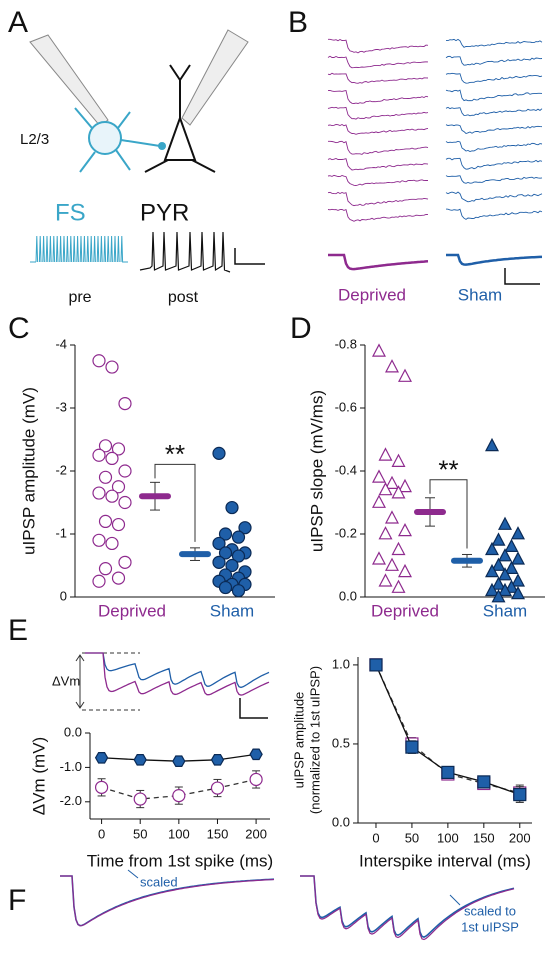 The image size is (557, 970). What do you see at coordinates (490, 910) in the screenshot?
I see `trace-note: scaled to` at bounding box center [490, 910].